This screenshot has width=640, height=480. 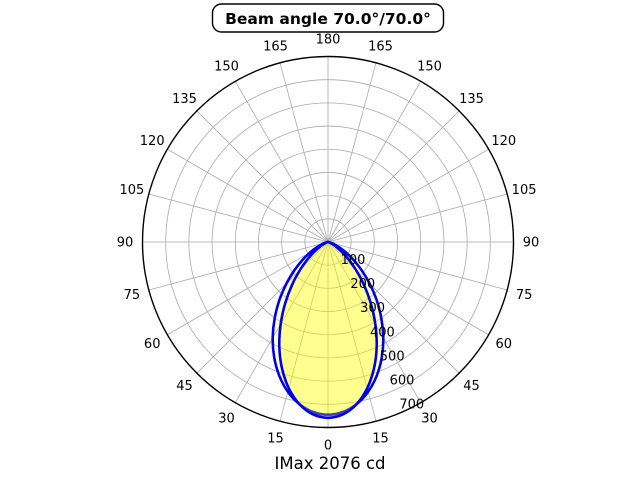 I want to click on beam-curve-c0, so click(x=328, y=328).